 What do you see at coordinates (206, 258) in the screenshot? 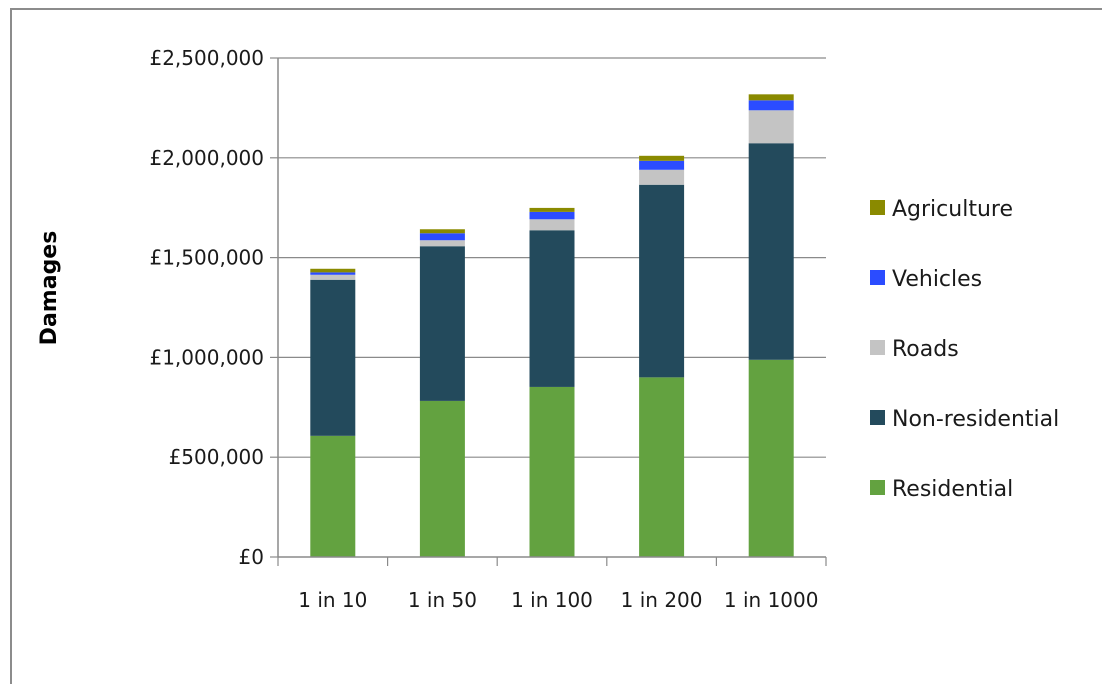
I see `y-tick-label: £1,500,000` at bounding box center [206, 258].